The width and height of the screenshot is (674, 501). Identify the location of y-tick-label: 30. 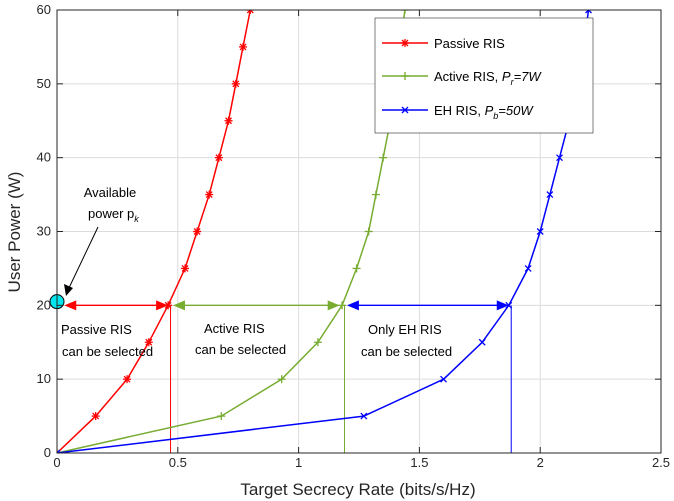
(44, 231).